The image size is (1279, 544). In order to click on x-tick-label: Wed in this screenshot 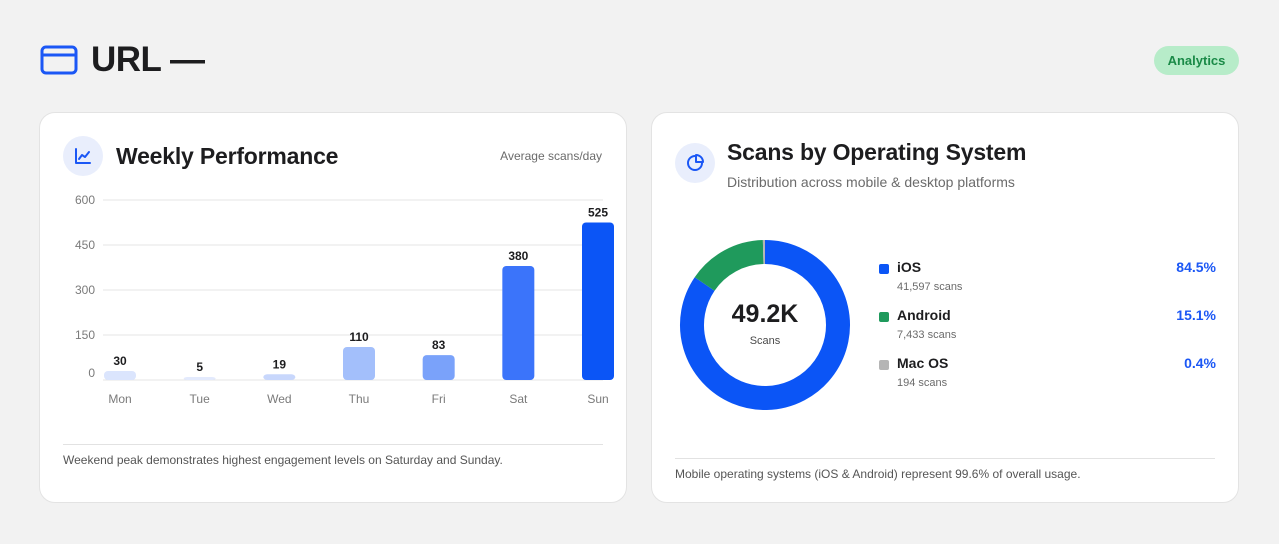, I will do `click(279, 399)`.